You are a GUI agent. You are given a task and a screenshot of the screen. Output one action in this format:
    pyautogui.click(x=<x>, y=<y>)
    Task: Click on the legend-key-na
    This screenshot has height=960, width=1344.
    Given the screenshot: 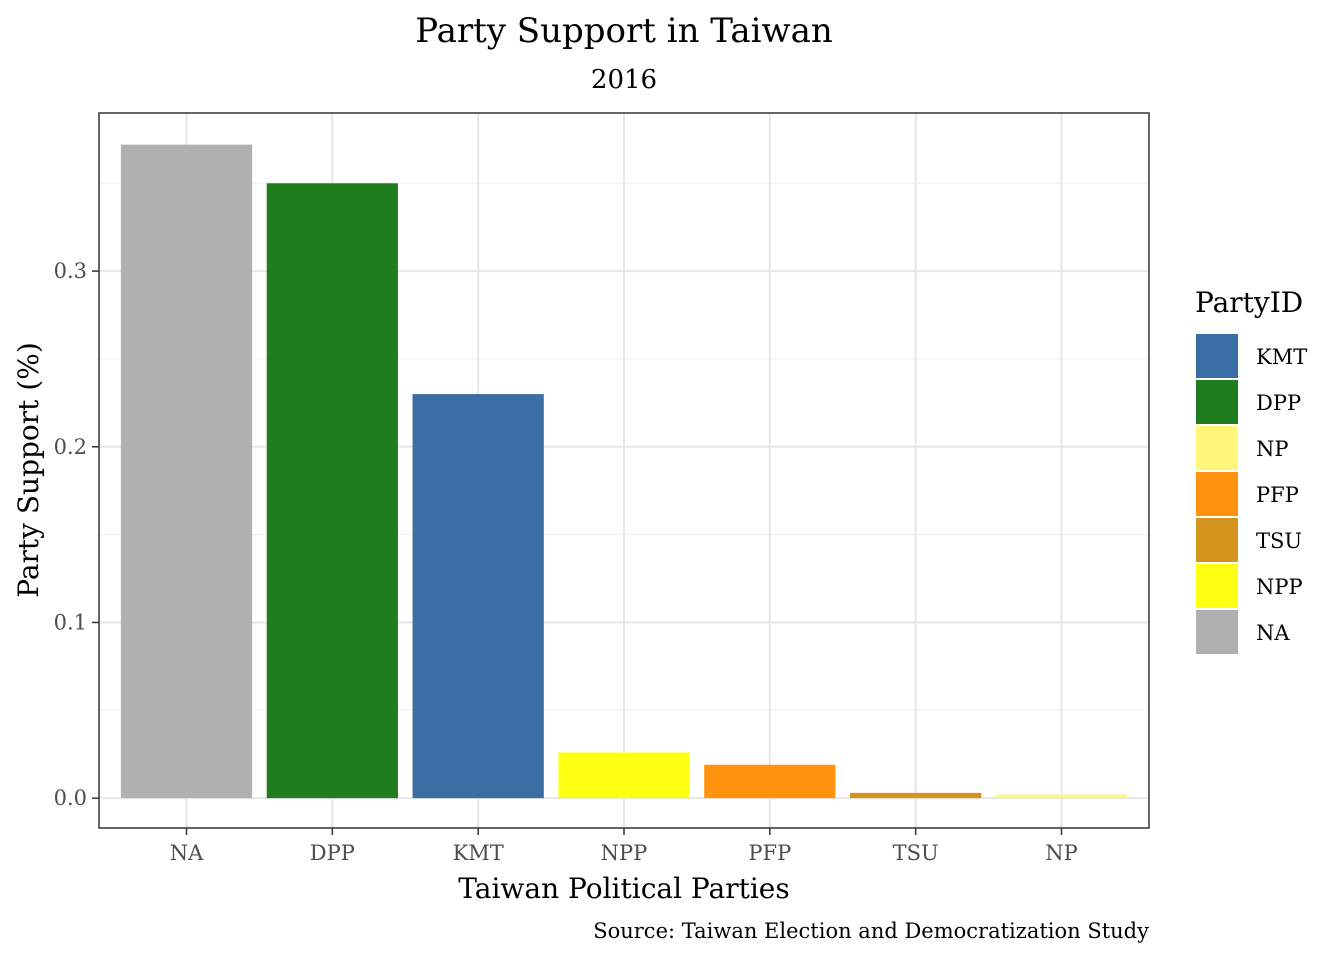 What is the action you would take?
    pyautogui.click(x=1217, y=632)
    